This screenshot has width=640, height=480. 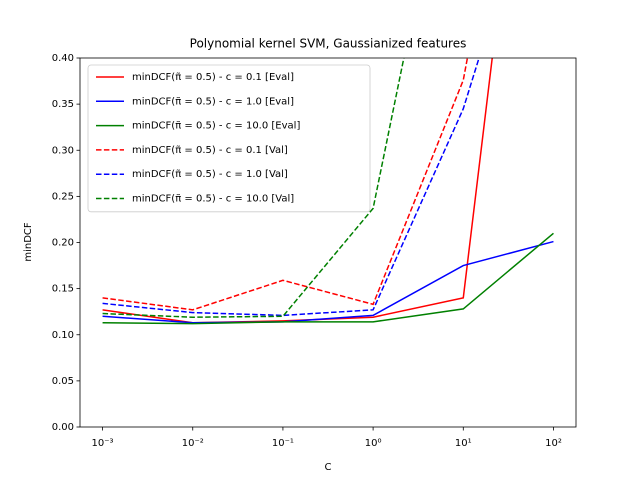 I want to click on legend-label: minDCF(π̃ = 0.5) - c = 1.0 [Val], so click(x=210, y=174).